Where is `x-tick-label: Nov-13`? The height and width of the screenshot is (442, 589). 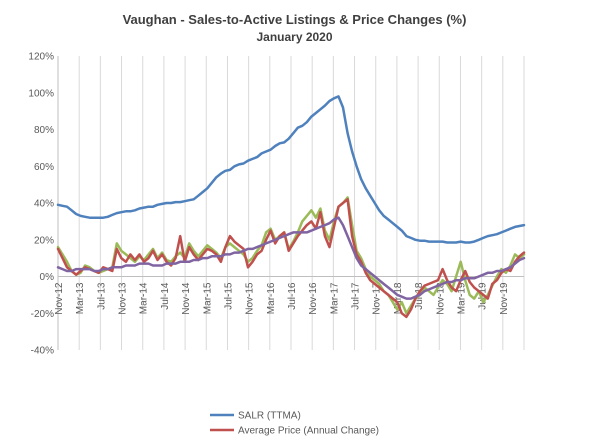 x-tick-label: Nov-13 is located at coordinates (123, 298).